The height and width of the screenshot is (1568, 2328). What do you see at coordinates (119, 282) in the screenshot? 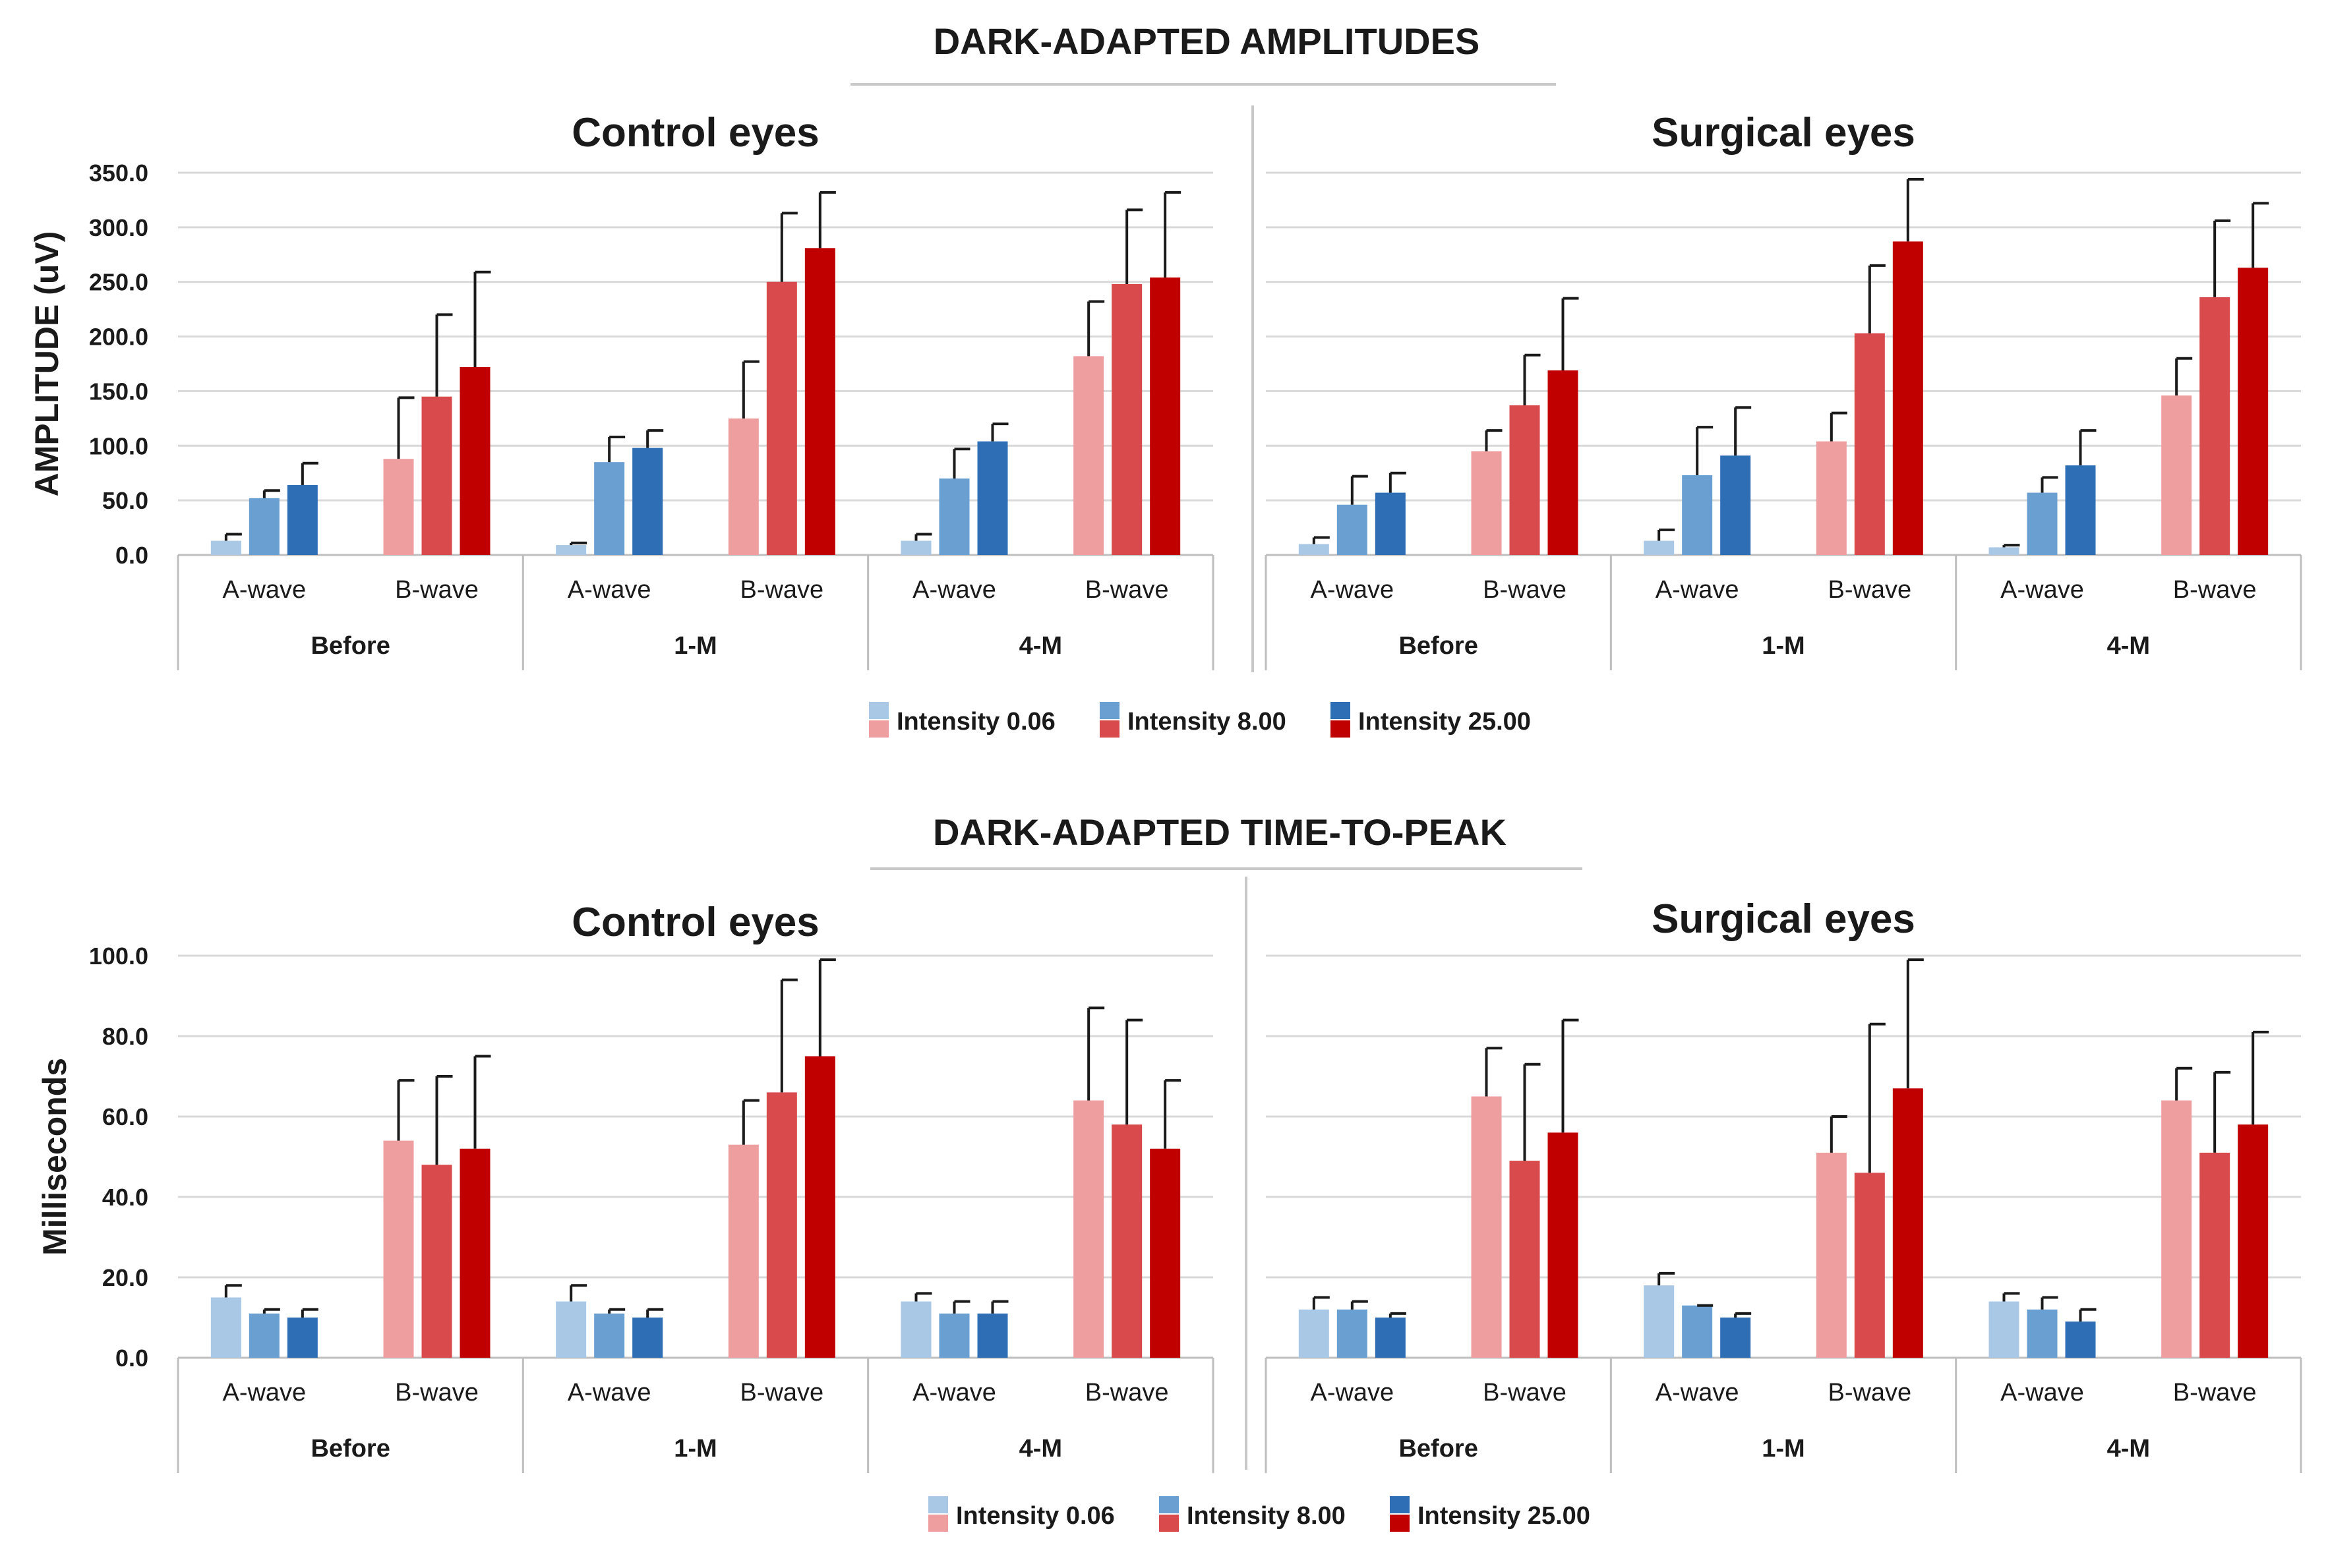
I see `y-tick-label: 250.0` at bounding box center [119, 282].